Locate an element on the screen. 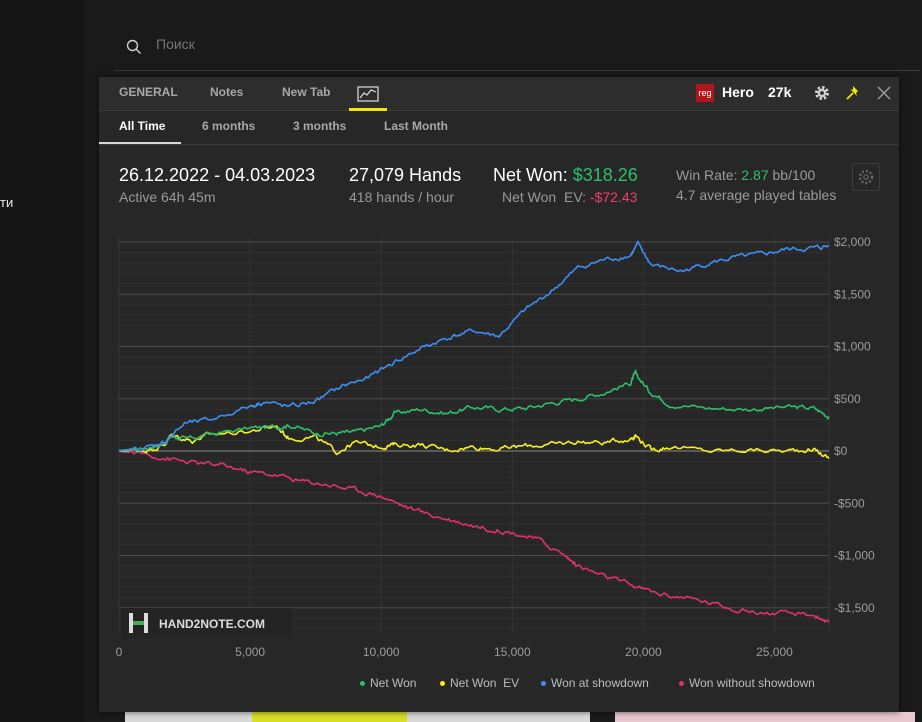 The height and width of the screenshot is (722, 922). window-tab-bar: GENERAL Notes New Tab reg Hero 27k is located at coordinates (499, 94).